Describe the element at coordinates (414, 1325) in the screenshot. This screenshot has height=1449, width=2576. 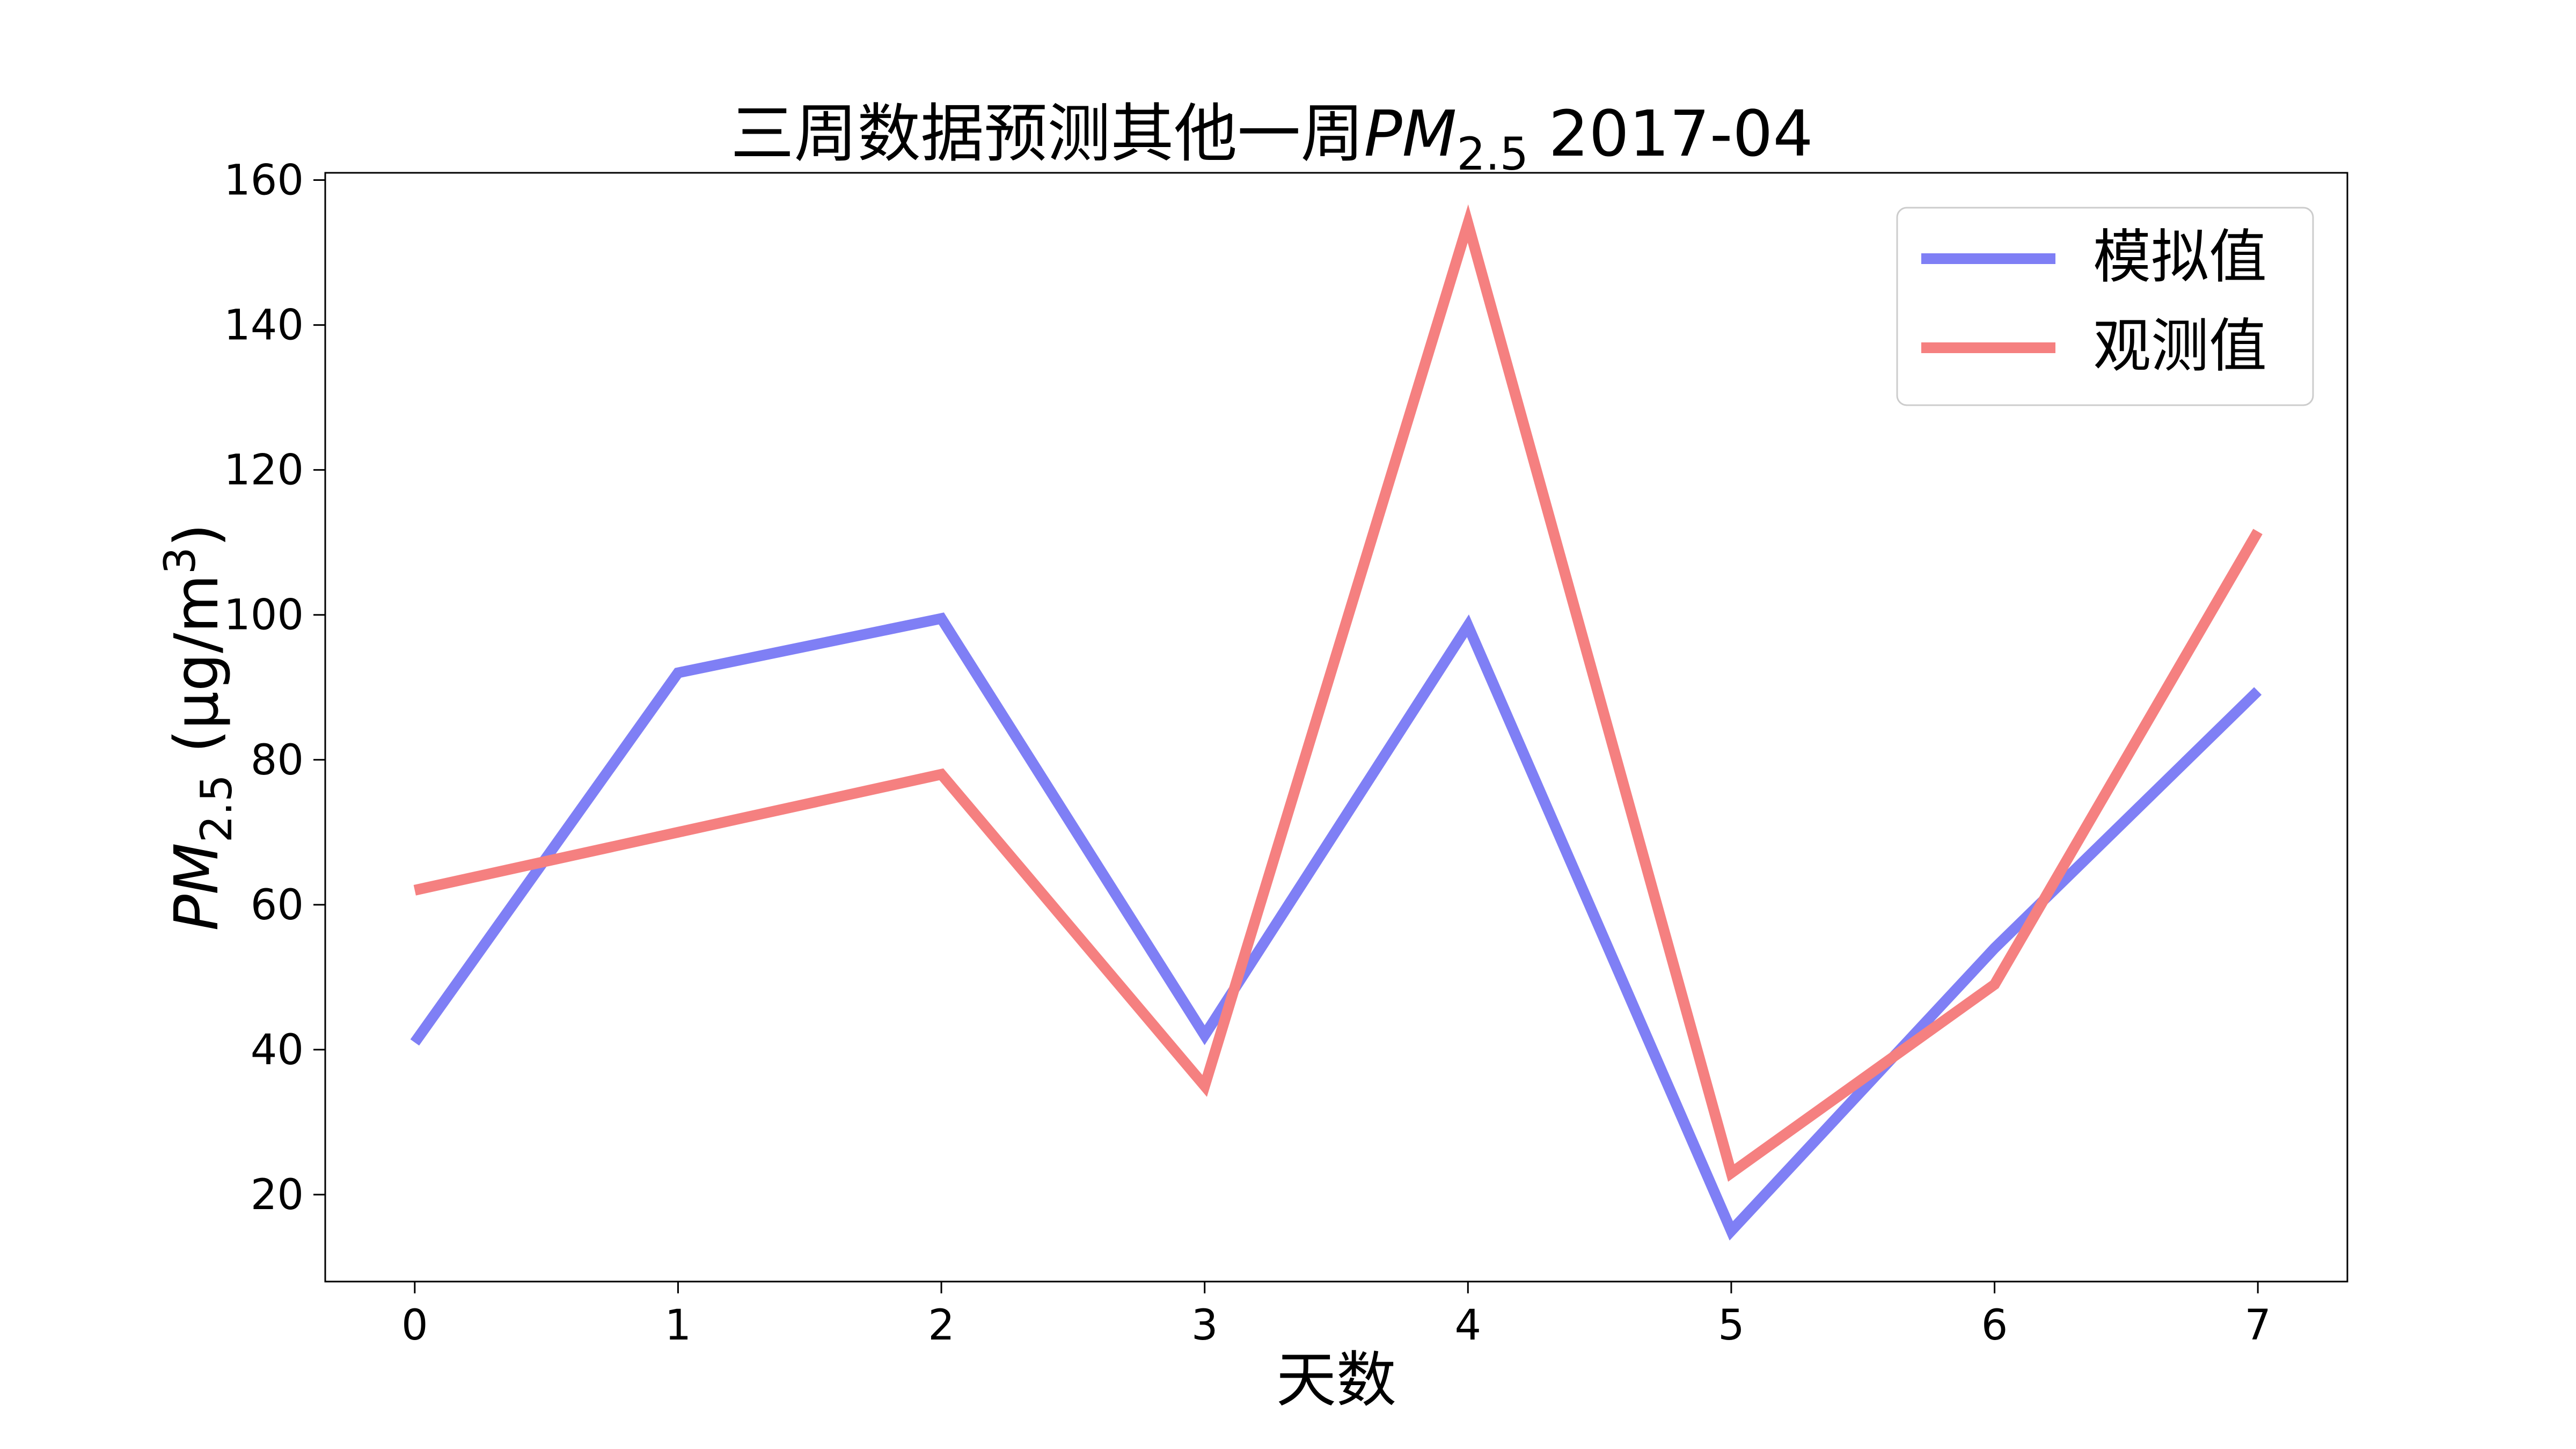
I see `x-tick-label: 0` at that location.